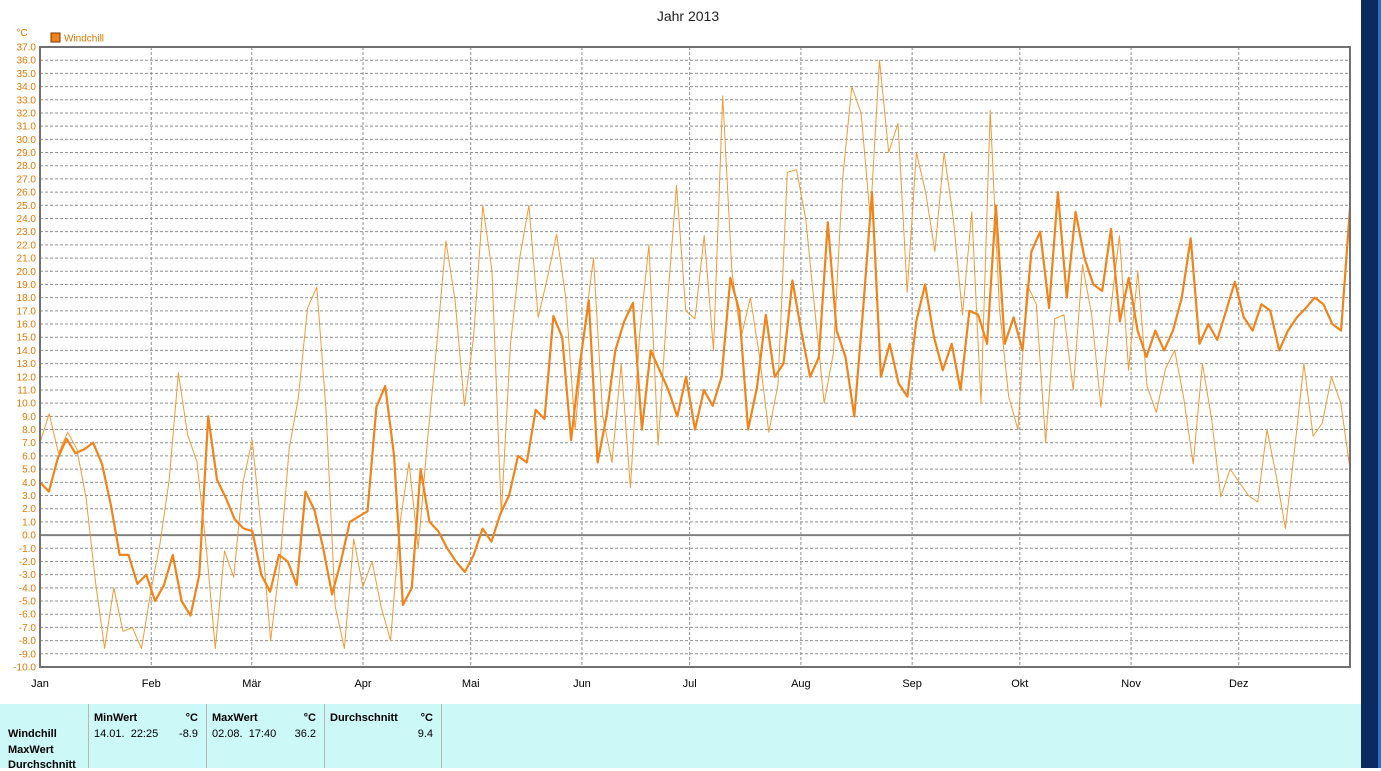  I want to click on y-tick-label: 2.0, so click(29, 509).